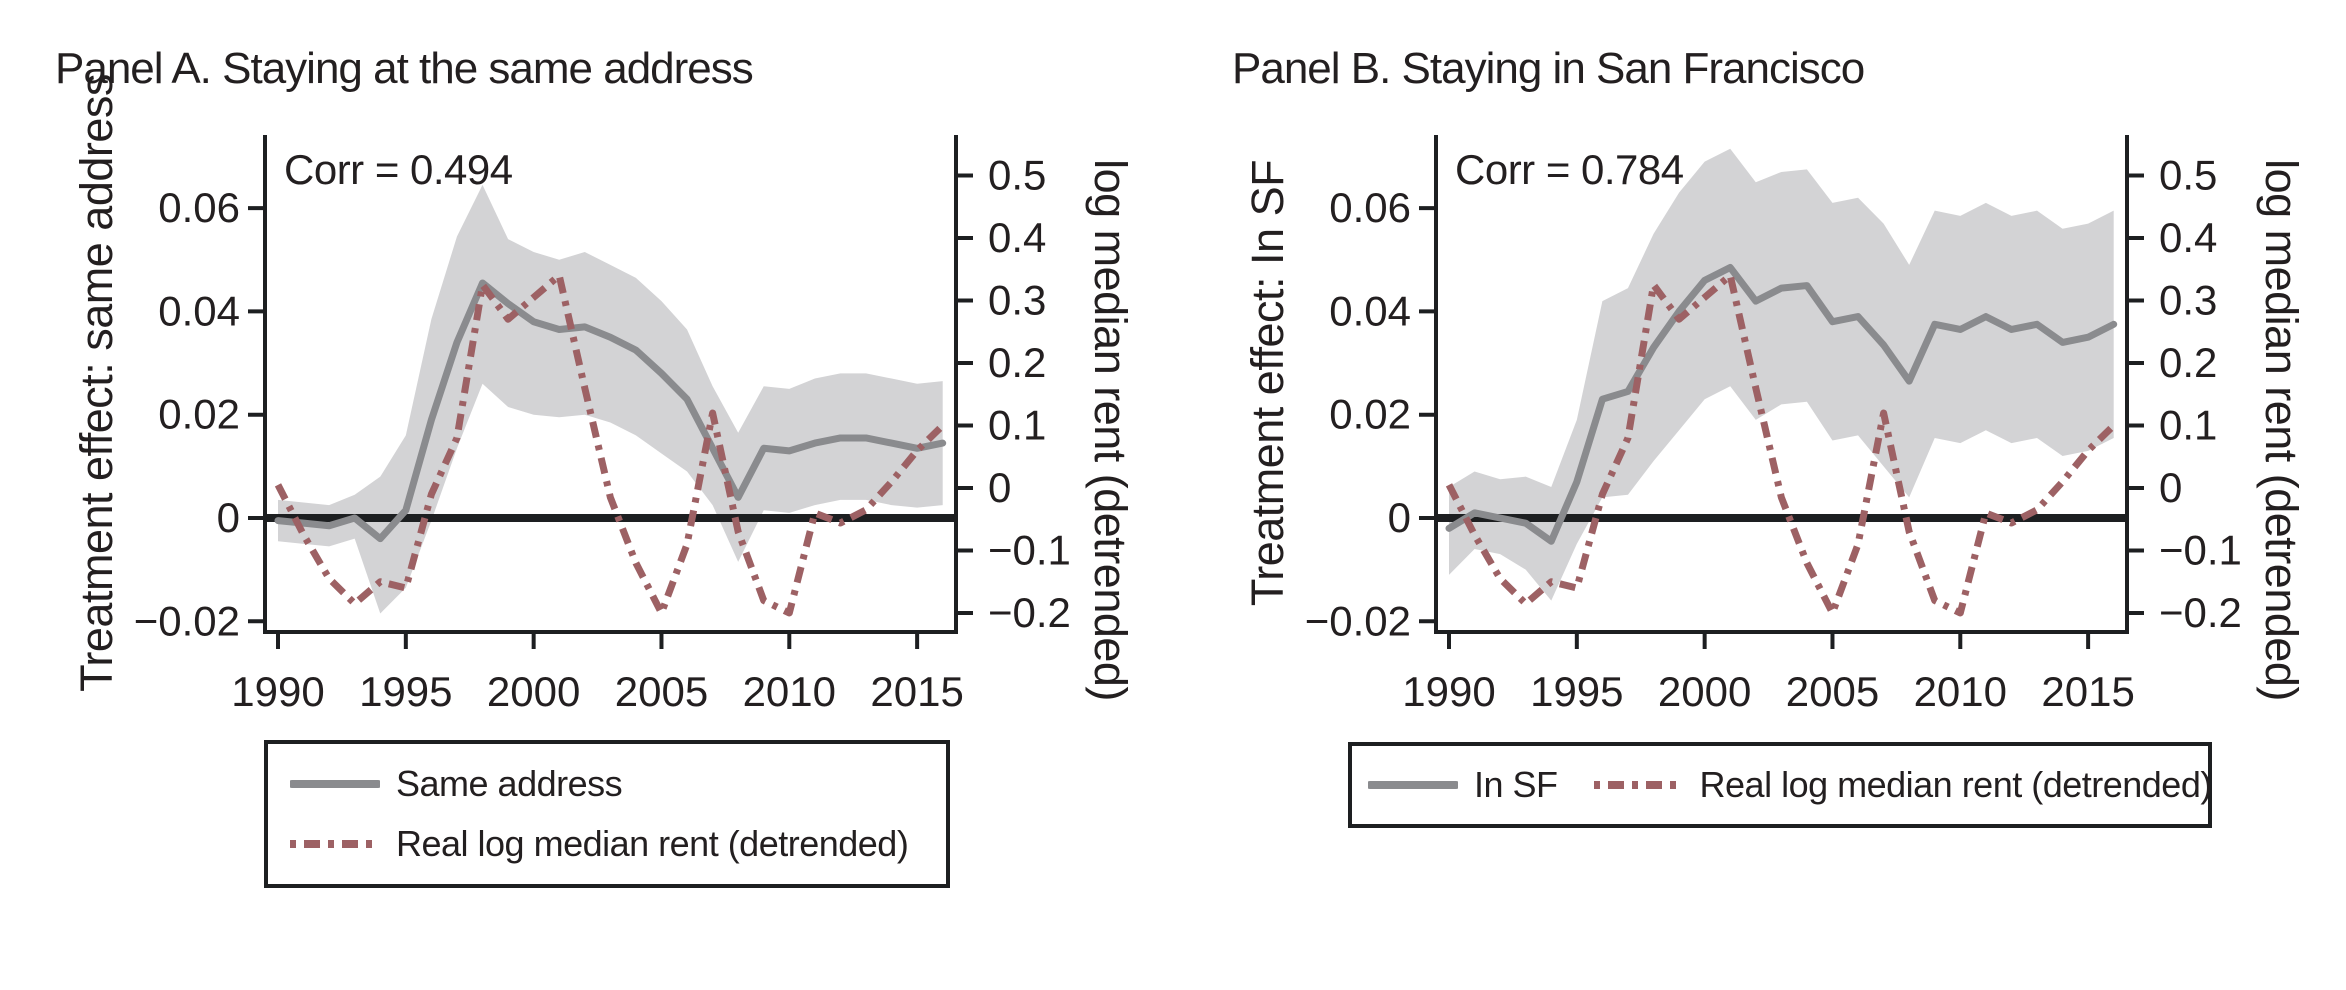 The image size is (2346, 990). I want to click on panel-a-corr-annotation: Corr = 0.494, so click(398, 169).